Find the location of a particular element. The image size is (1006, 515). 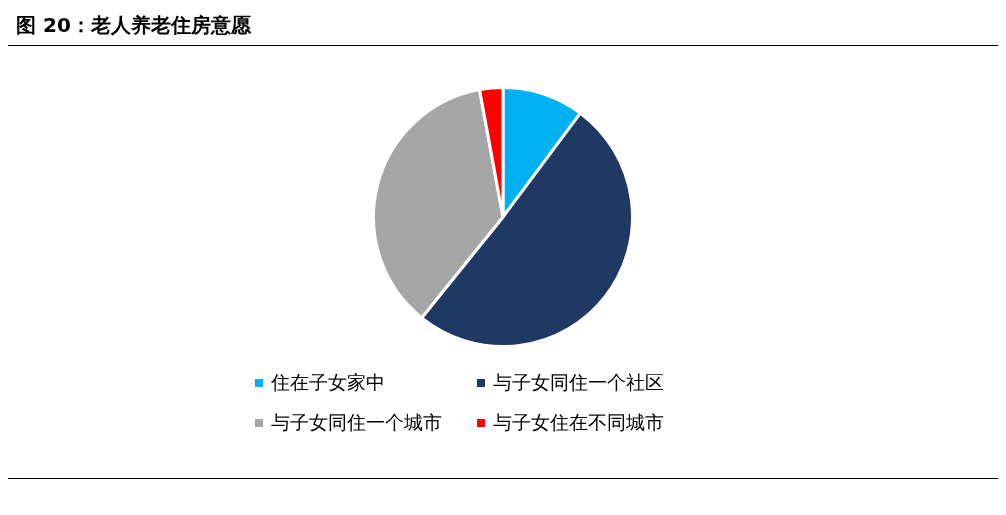

legend-label: 与子女同住一个社区 is located at coordinates (578, 382).